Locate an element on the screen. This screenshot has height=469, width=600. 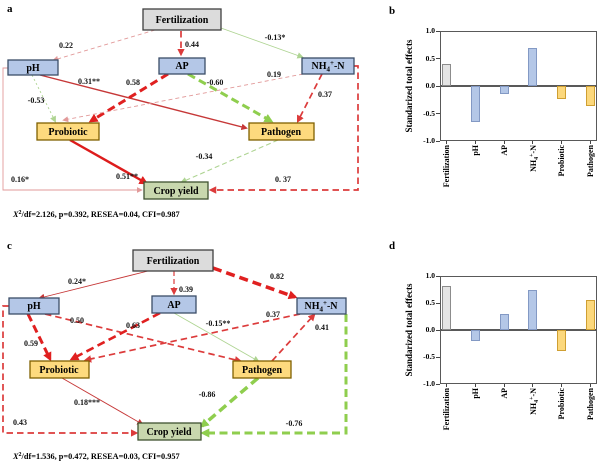
coef-c-ph-crop: 0.43 is located at coordinates (20, 422).